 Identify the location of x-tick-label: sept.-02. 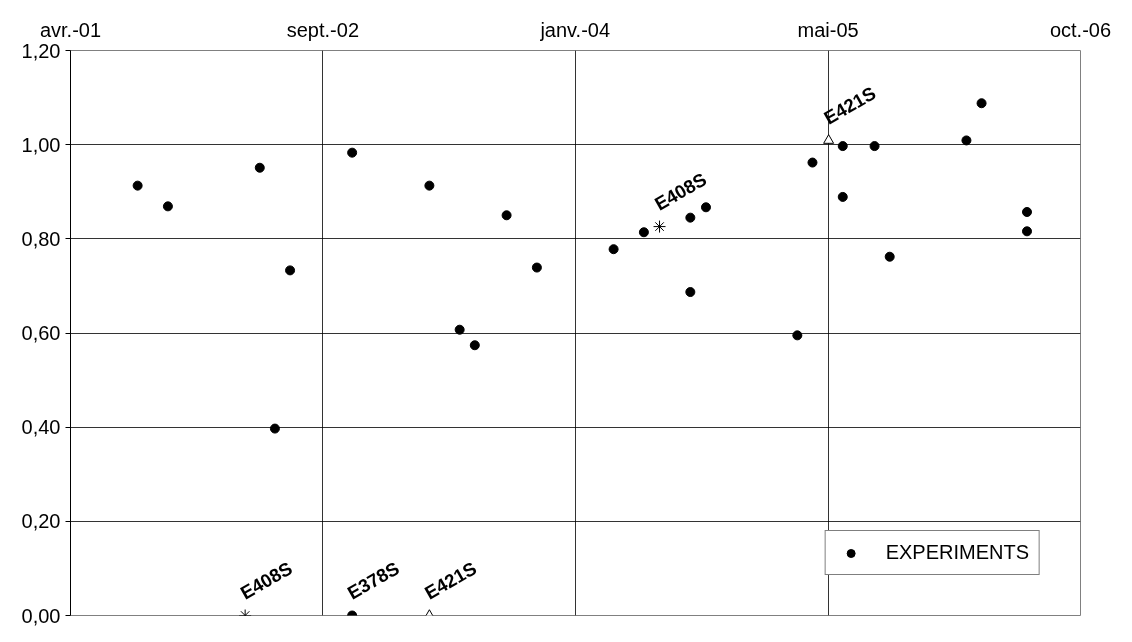
(323, 29).